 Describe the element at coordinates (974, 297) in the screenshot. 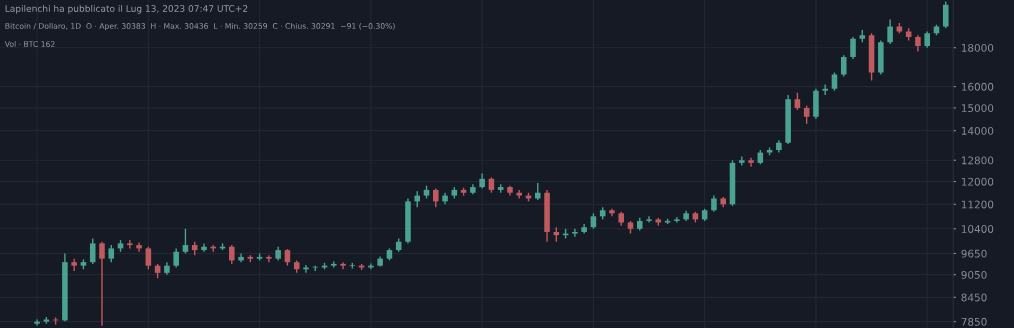

I see `y-tick-label: 8450` at that location.